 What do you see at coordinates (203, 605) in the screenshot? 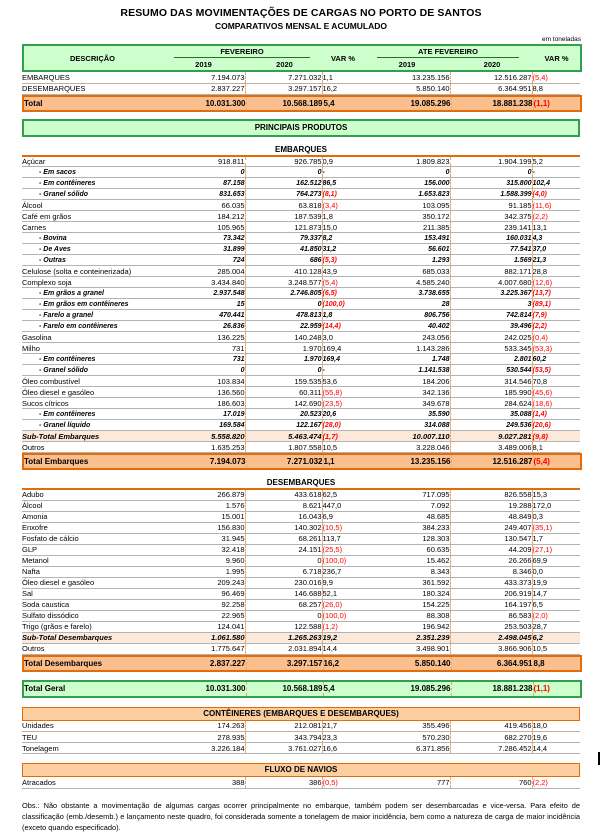
I see `value-cell: 92.258` at bounding box center [203, 605].